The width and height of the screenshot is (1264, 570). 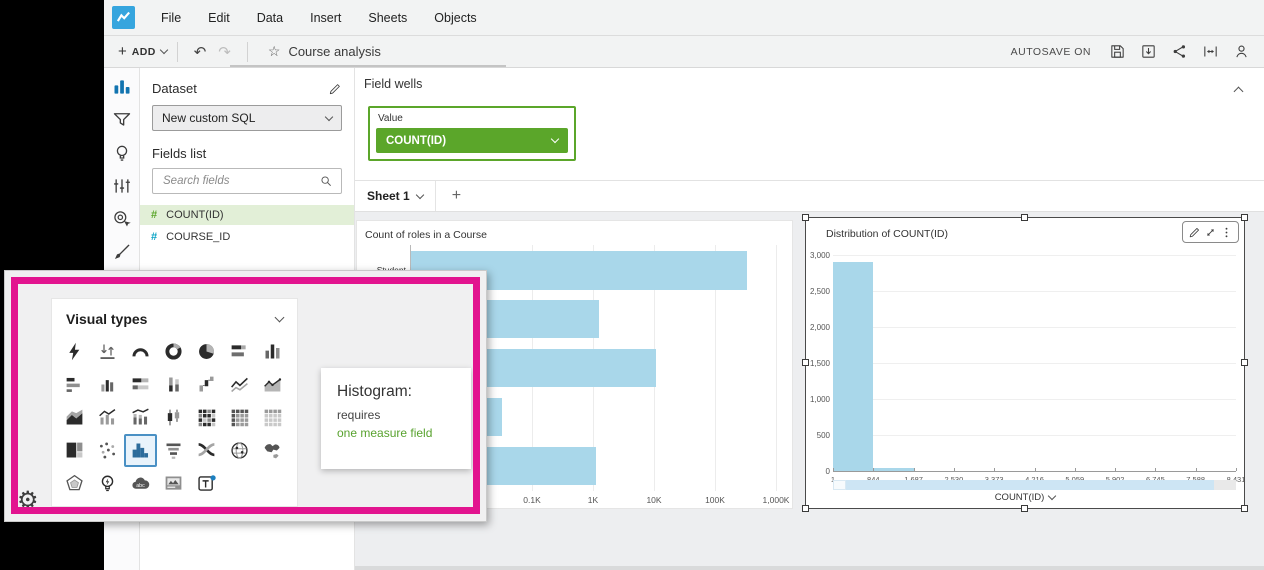 What do you see at coordinates (239, 351) in the screenshot?
I see `visual-type-horizontal-stacked-bar` at bounding box center [239, 351].